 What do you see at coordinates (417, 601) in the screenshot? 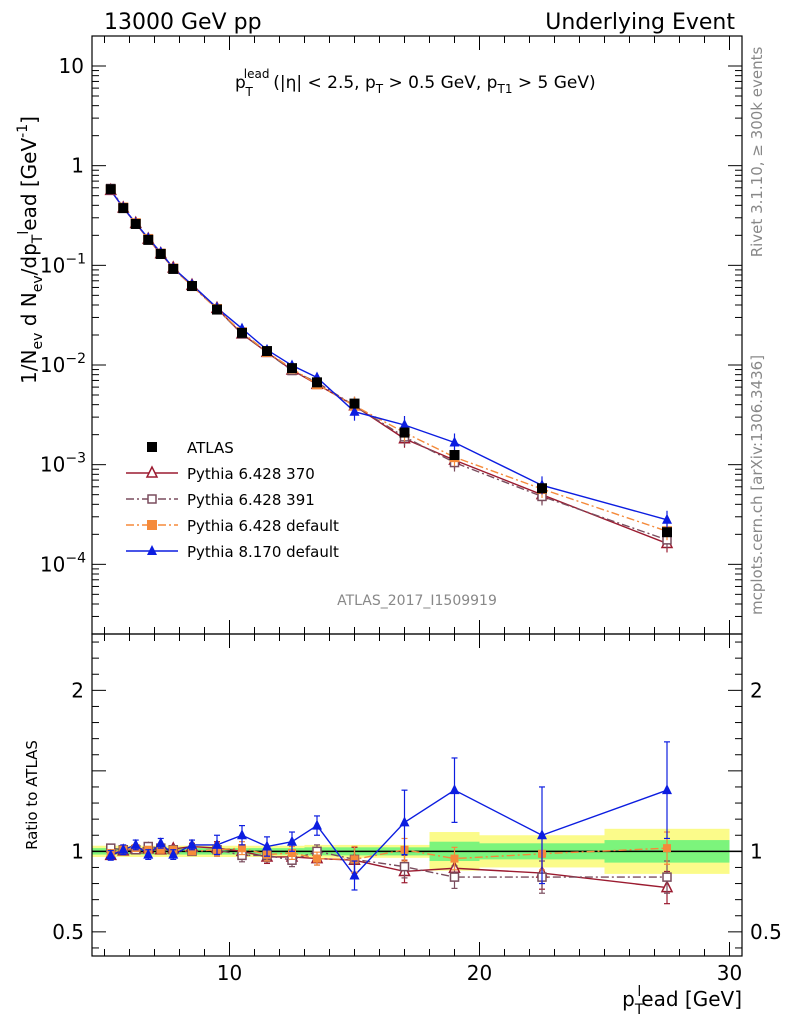
I see `analysis-id: ATLAS_2017_I1509919` at bounding box center [417, 601].